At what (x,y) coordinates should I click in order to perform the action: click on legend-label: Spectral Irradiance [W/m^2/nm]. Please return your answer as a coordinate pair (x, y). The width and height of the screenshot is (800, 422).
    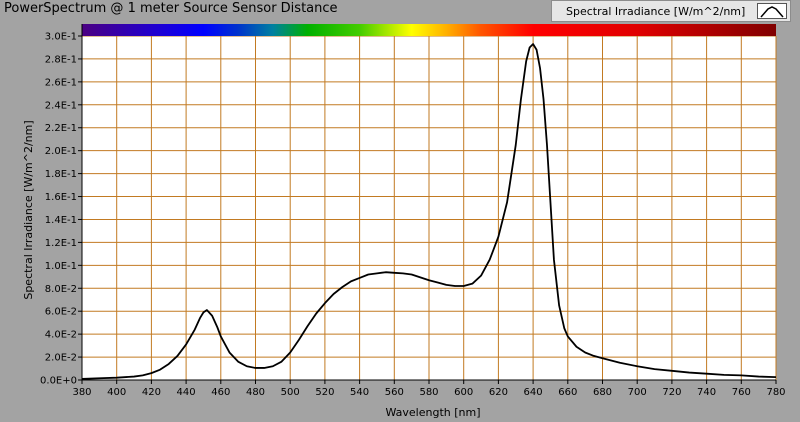
    Looking at the image, I should click on (656, 11).